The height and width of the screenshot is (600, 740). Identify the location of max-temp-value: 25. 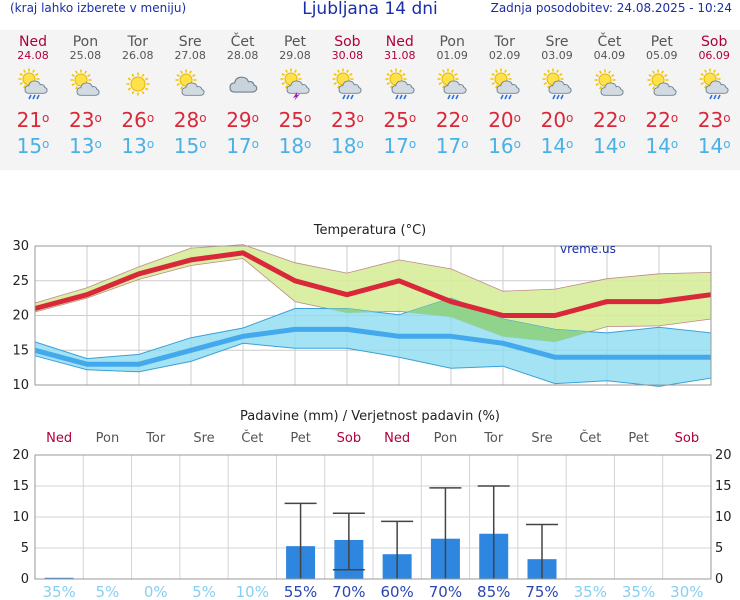
(291, 120).